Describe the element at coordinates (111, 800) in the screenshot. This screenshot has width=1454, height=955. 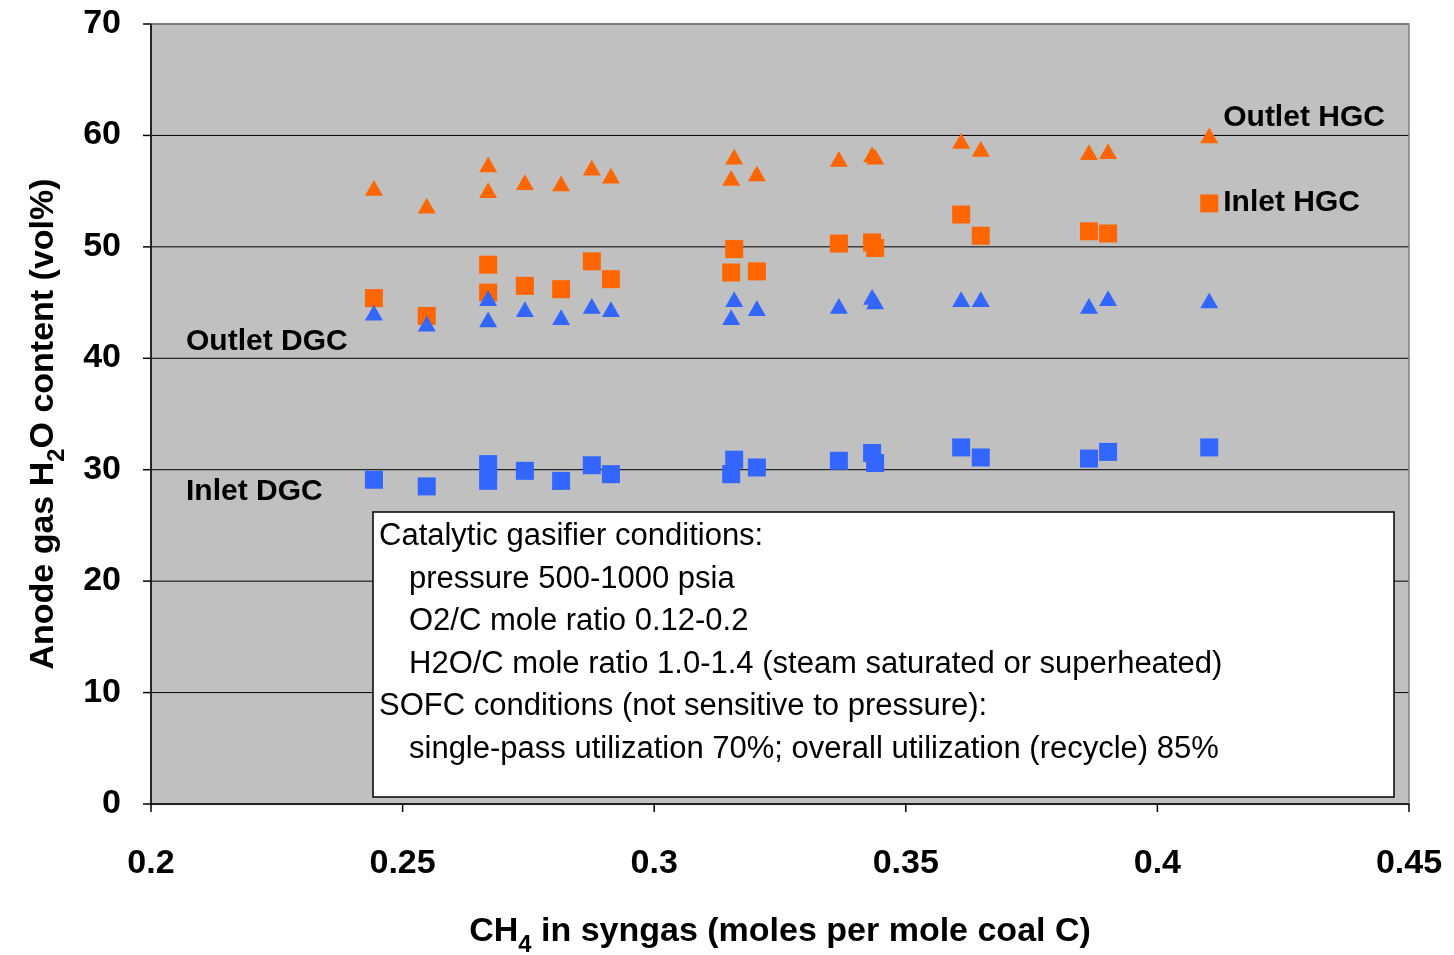
I see `y-tick-label: 0` at that location.